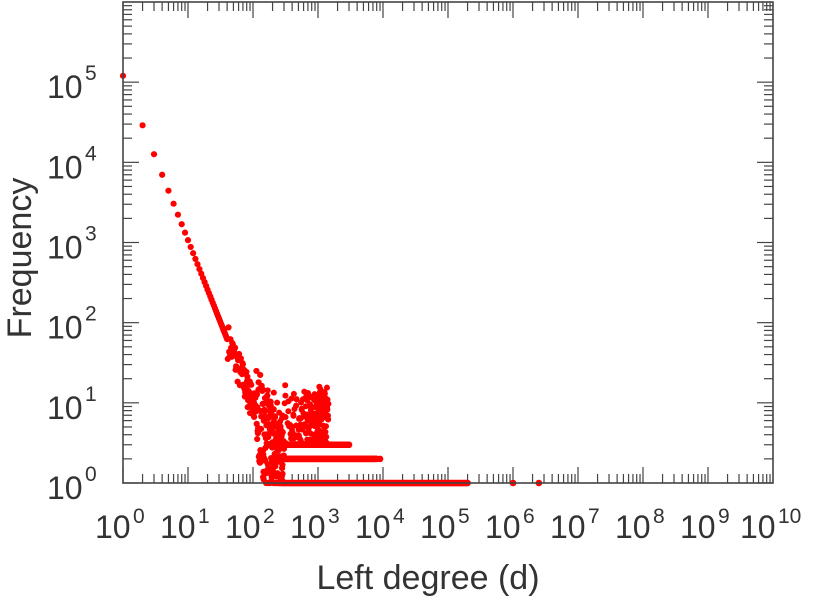  I want to click on y-tick-label-exponent: 0, so click(91, 474).